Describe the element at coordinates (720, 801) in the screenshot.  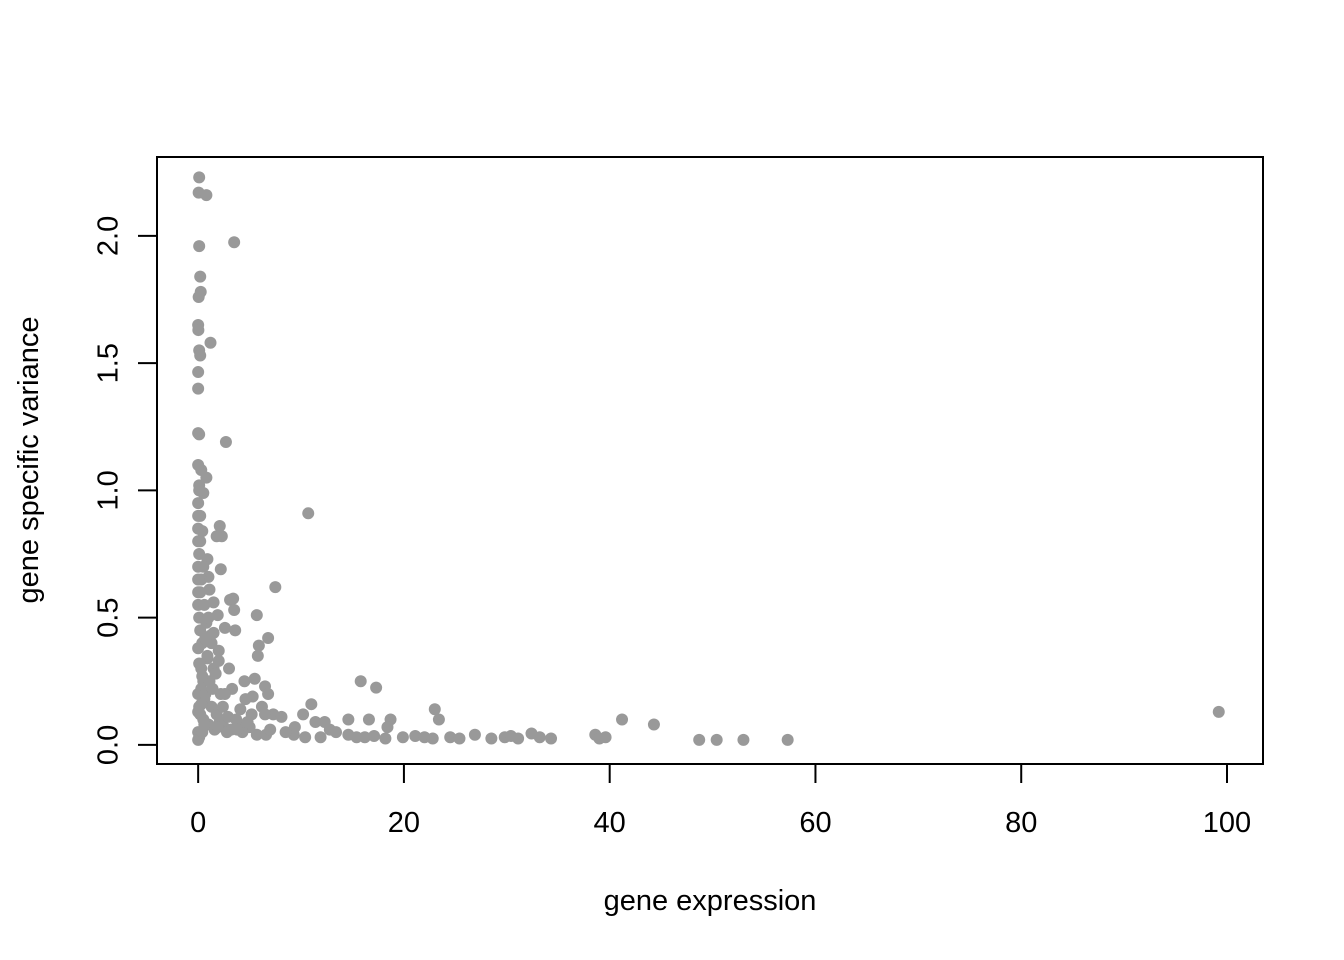
I see `x-axis: 0 20 40 60 80 100` at that location.